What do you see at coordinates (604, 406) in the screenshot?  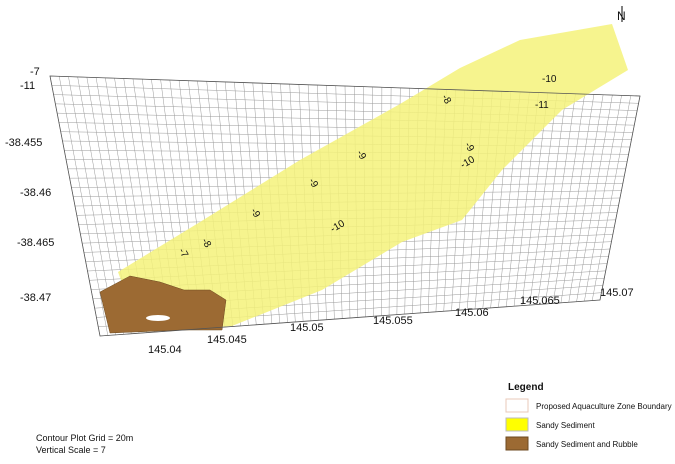 I see `legend-item: Proposed Aquaculture Zone Boundary` at bounding box center [604, 406].